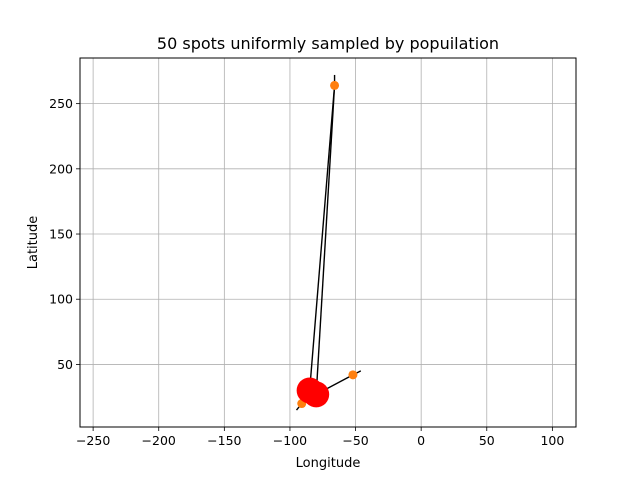 The width and height of the screenshot is (640, 480). What do you see at coordinates (320, 437) in the screenshot?
I see `x-axis-ticks: −250 −200 −150 −100 −50 0 50 100` at bounding box center [320, 437].